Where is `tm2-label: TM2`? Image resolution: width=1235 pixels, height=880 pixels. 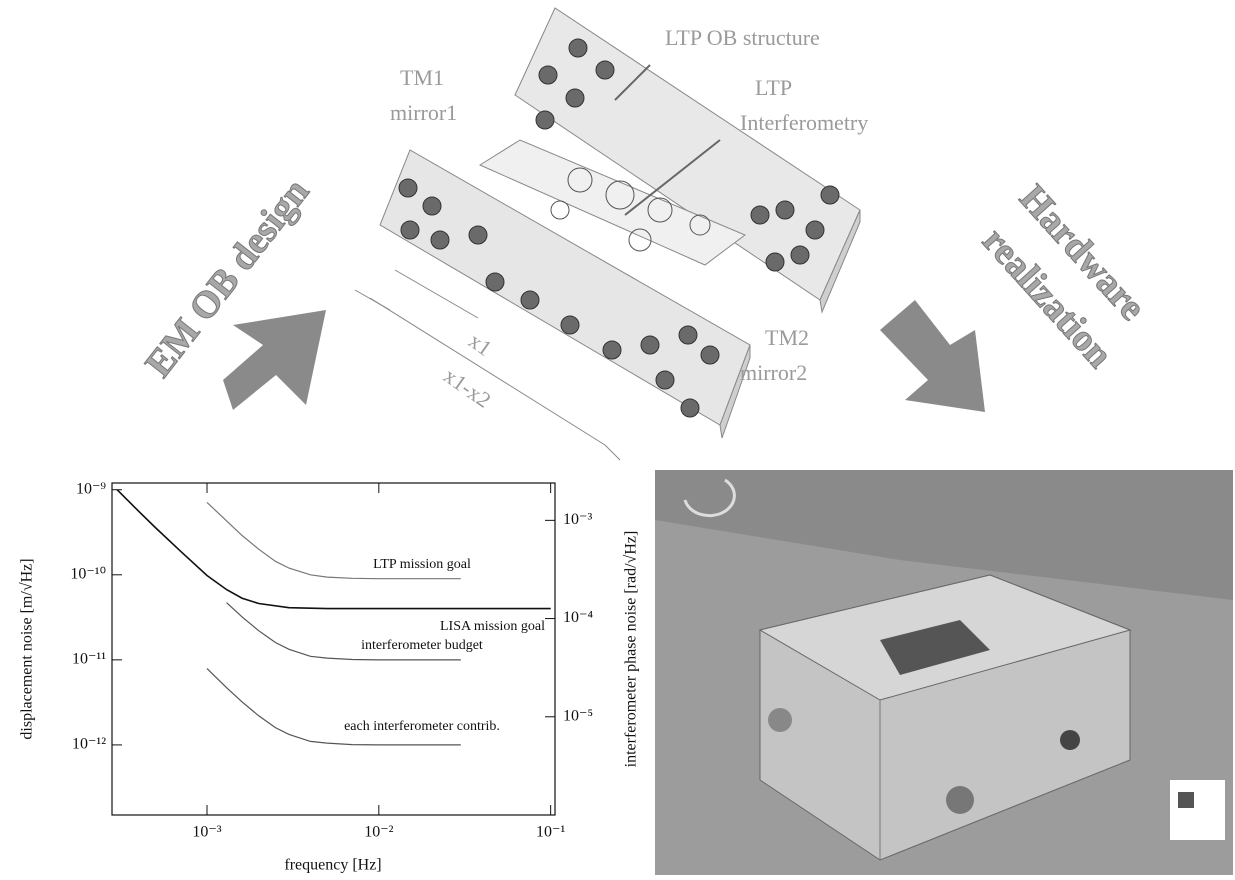
tm2-label: TM2 is located at coordinates (787, 337).